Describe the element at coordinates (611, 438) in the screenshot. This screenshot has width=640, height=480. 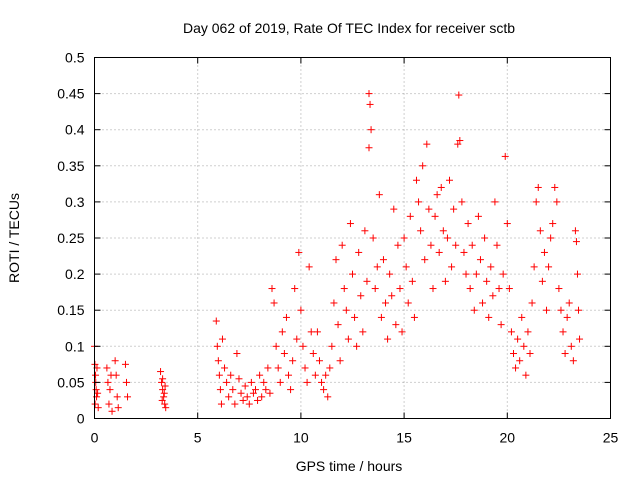
I see `x-tick-label: 25` at that location.